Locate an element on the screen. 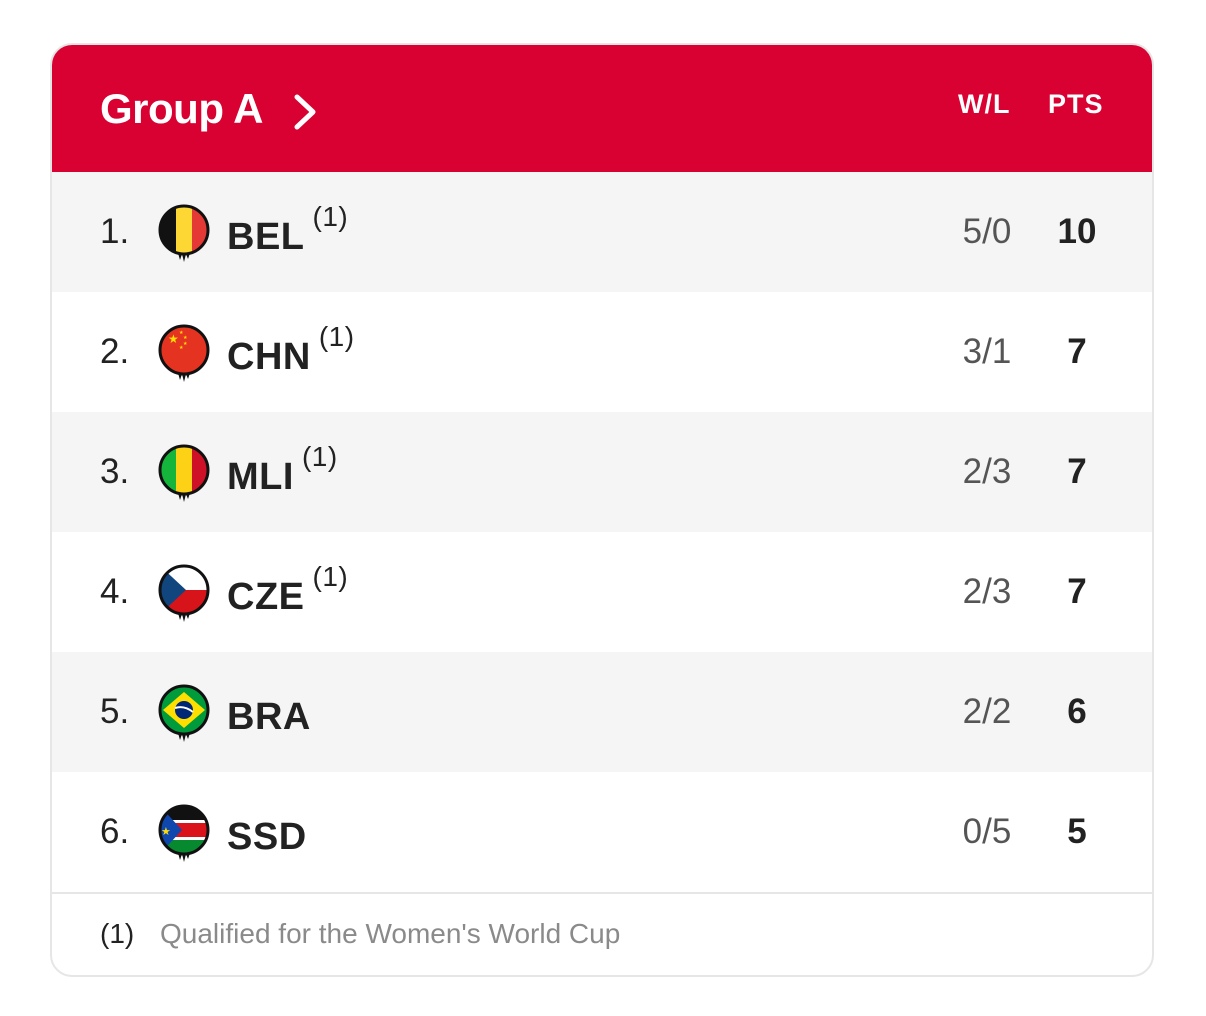  group-title-link: Group A is located at coordinates (208, 108).